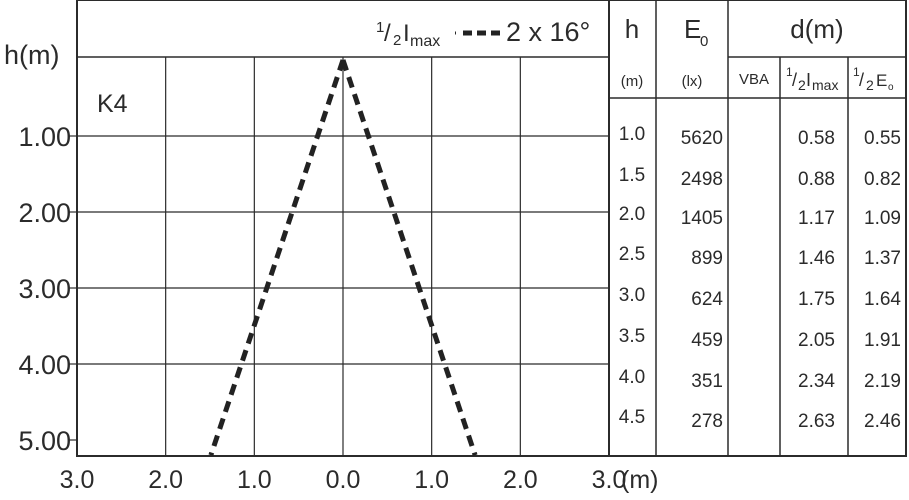  I want to click on table-cell-h: 4.0, so click(632, 377).